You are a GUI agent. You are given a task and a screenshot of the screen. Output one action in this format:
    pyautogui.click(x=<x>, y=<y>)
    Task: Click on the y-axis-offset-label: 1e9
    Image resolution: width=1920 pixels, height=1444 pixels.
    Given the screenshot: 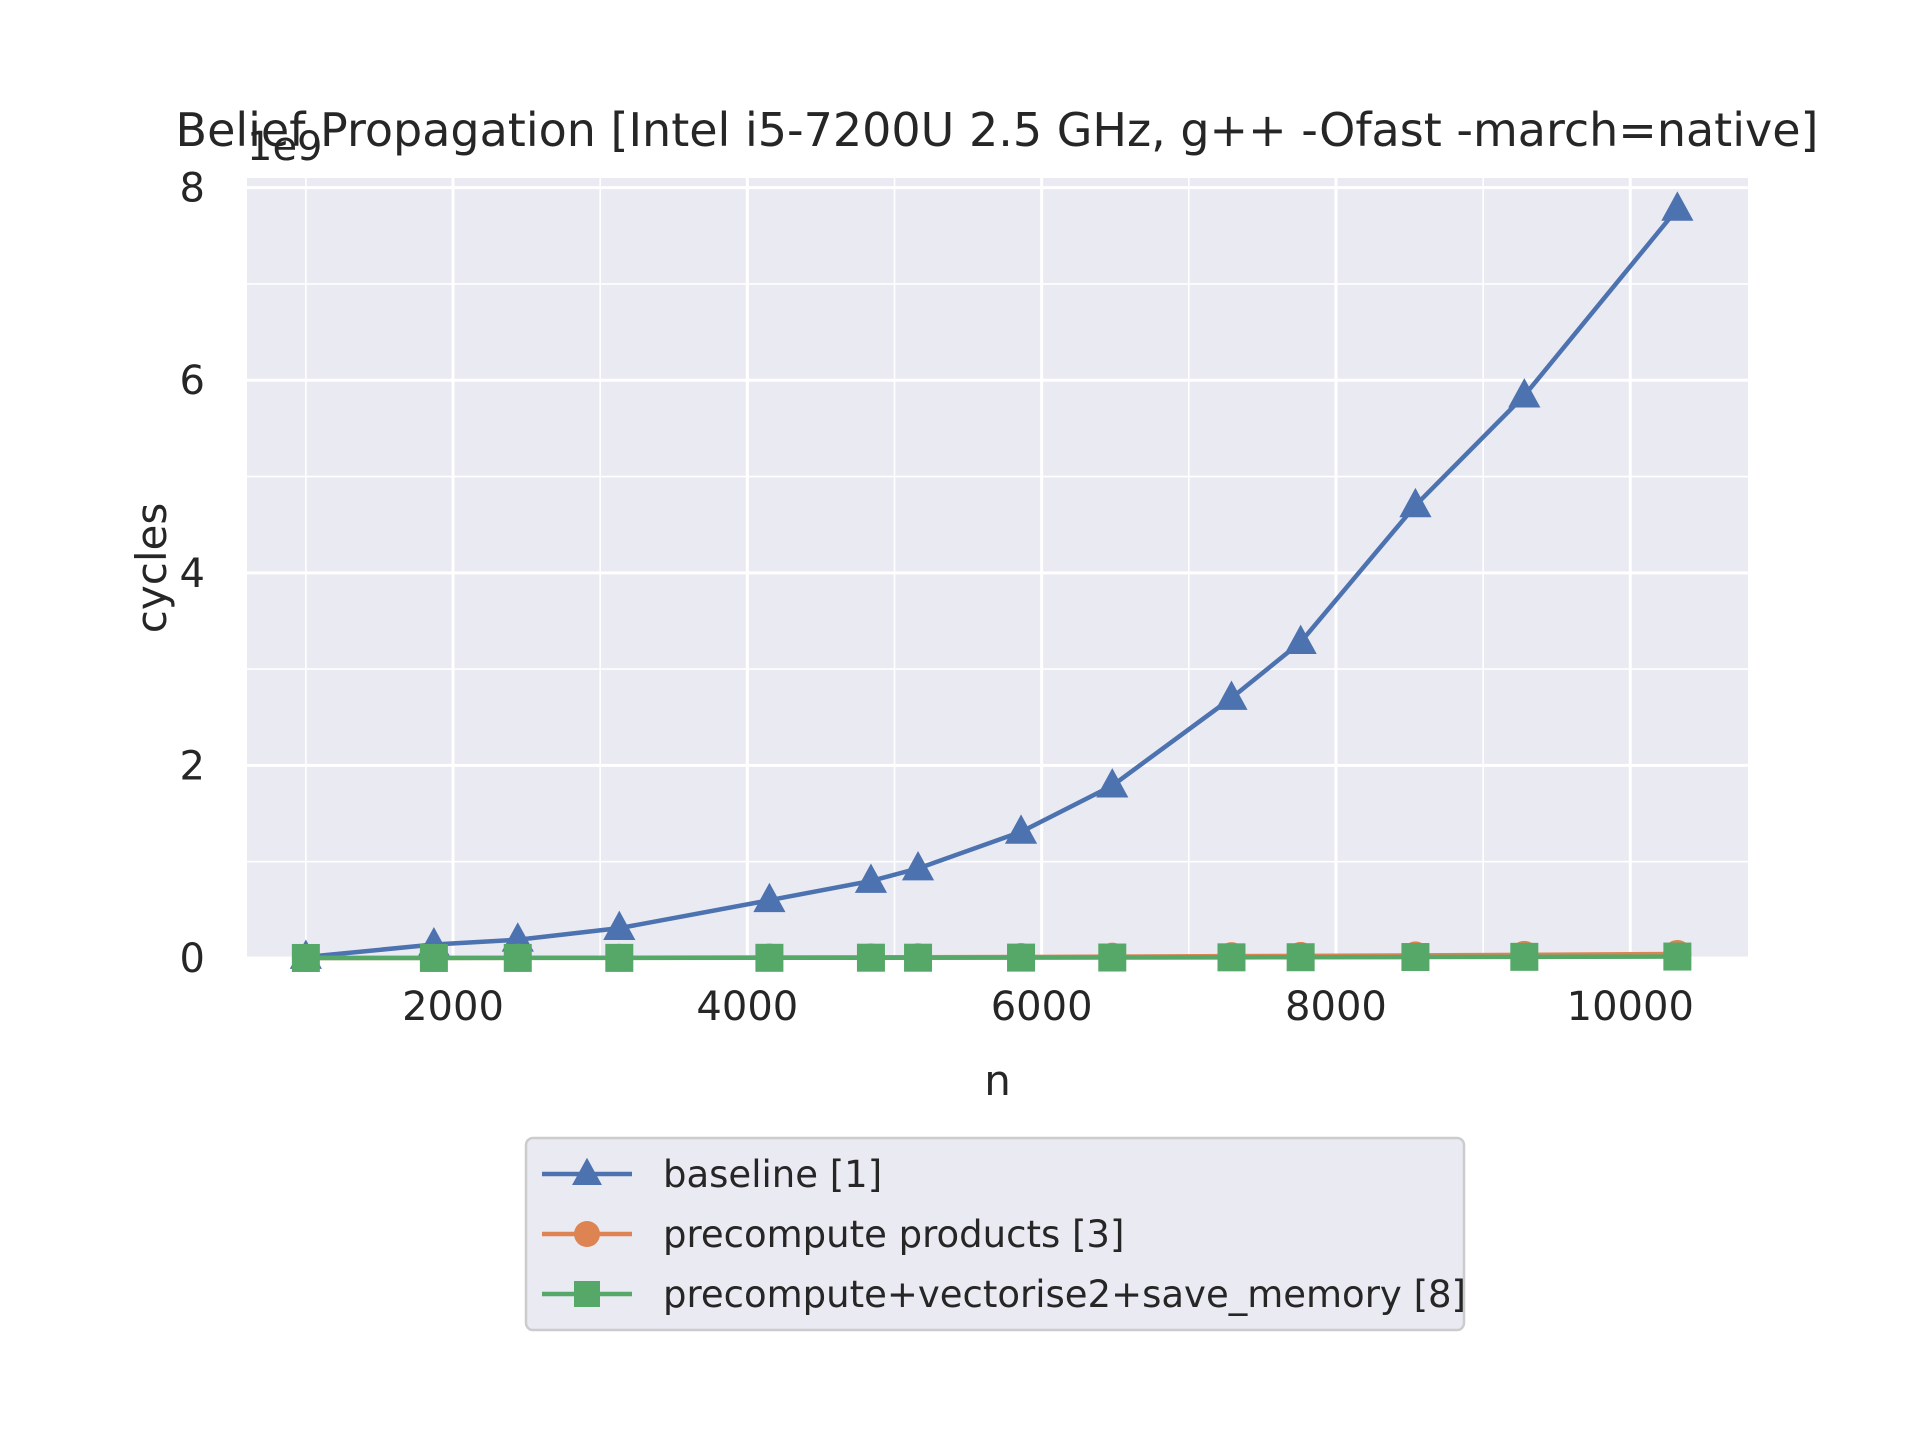 What is the action you would take?
    pyautogui.click(x=285, y=147)
    